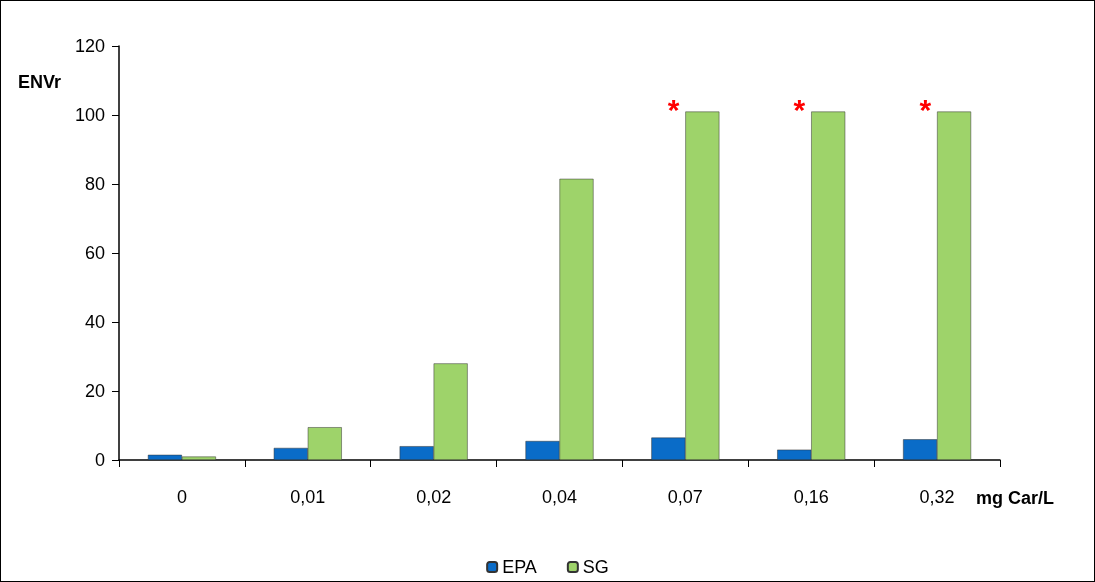 The image size is (1095, 582). What do you see at coordinates (1015, 498) in the screenshot?
I see `x-axis-title: mg Car/L` at bounding box center [1015, 498].